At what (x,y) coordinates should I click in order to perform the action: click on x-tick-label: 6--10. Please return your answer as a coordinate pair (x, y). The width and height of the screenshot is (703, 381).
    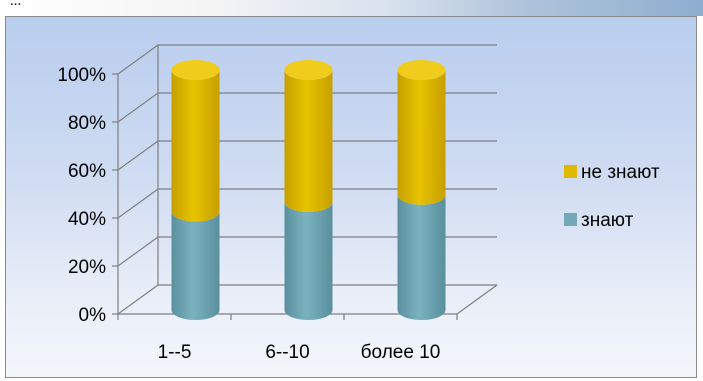
    Looking at the image, I should click on (287, 352).